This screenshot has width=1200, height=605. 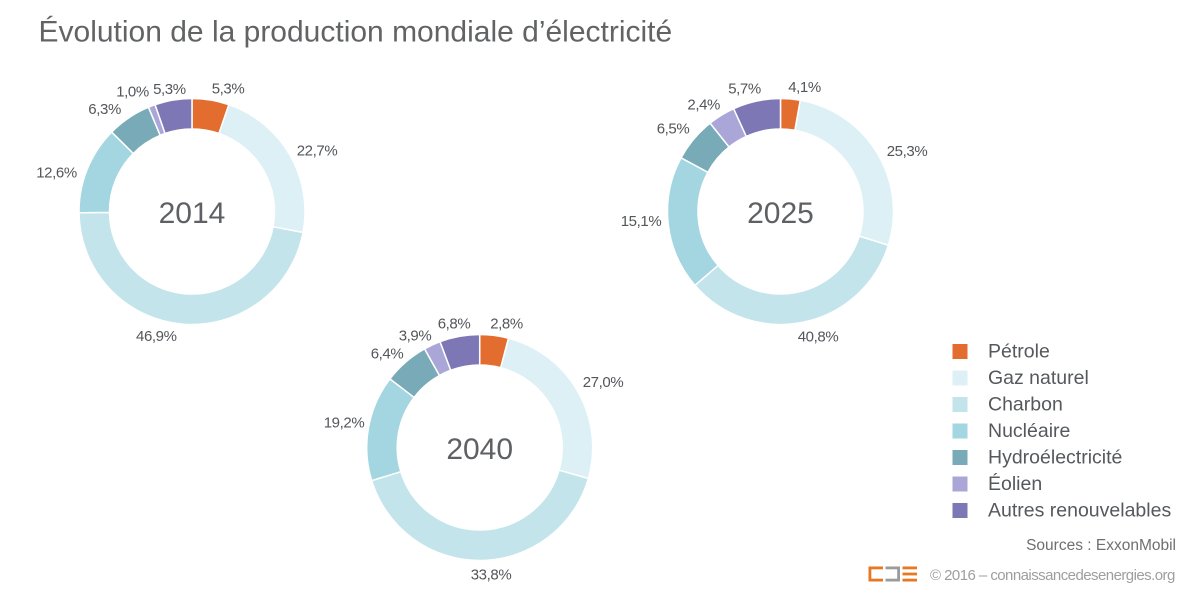 I want to click on svg-text: 5,7%, so click(x=744, y=89).